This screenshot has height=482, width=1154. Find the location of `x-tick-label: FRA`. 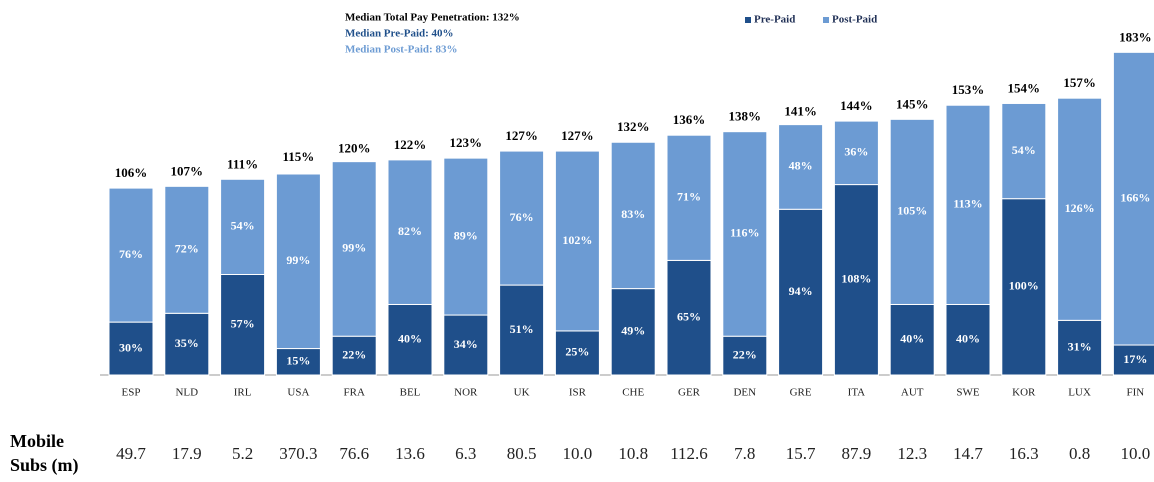

x-tick-label: FRA is located at coordinates (353, 393).